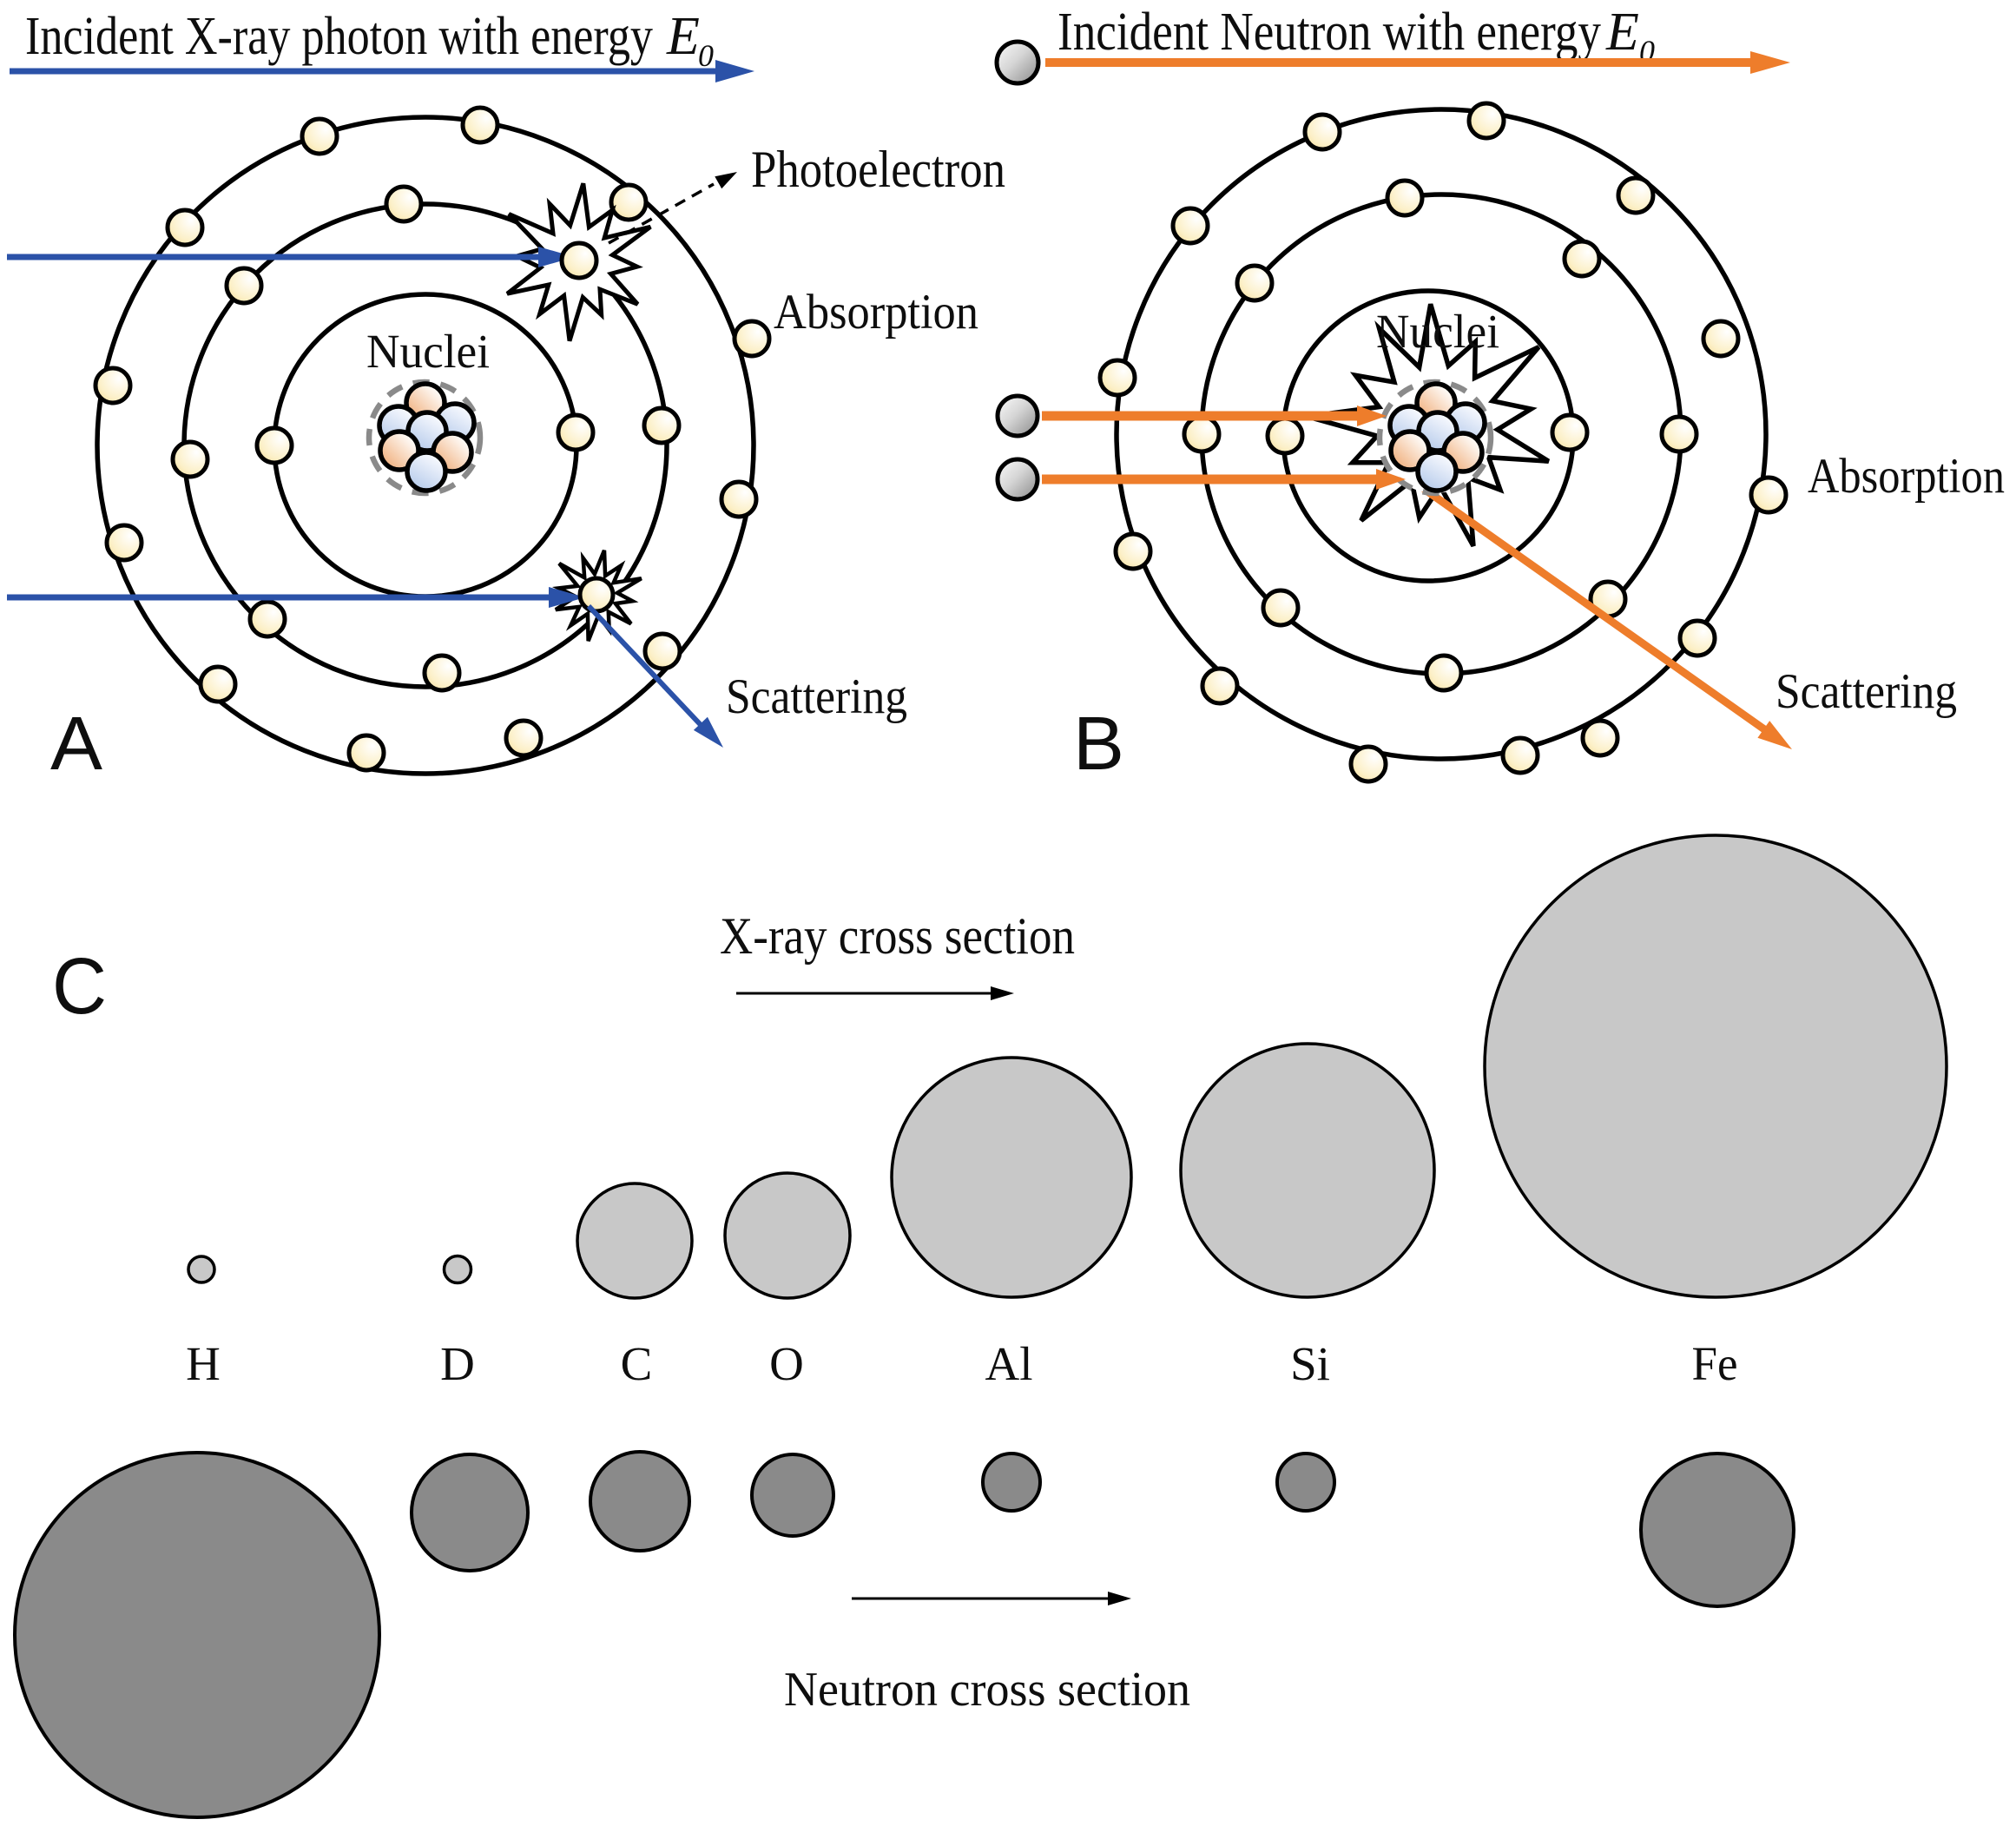  I want to click on svg-text: Incident Neutron with energy, so click(1329, 32).